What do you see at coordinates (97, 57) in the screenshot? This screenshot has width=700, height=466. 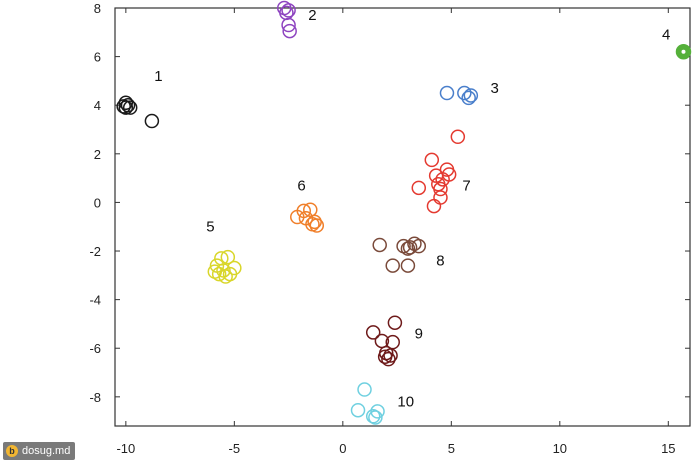 I see `y-tick-label: 6` at bounding box center [97, 57].